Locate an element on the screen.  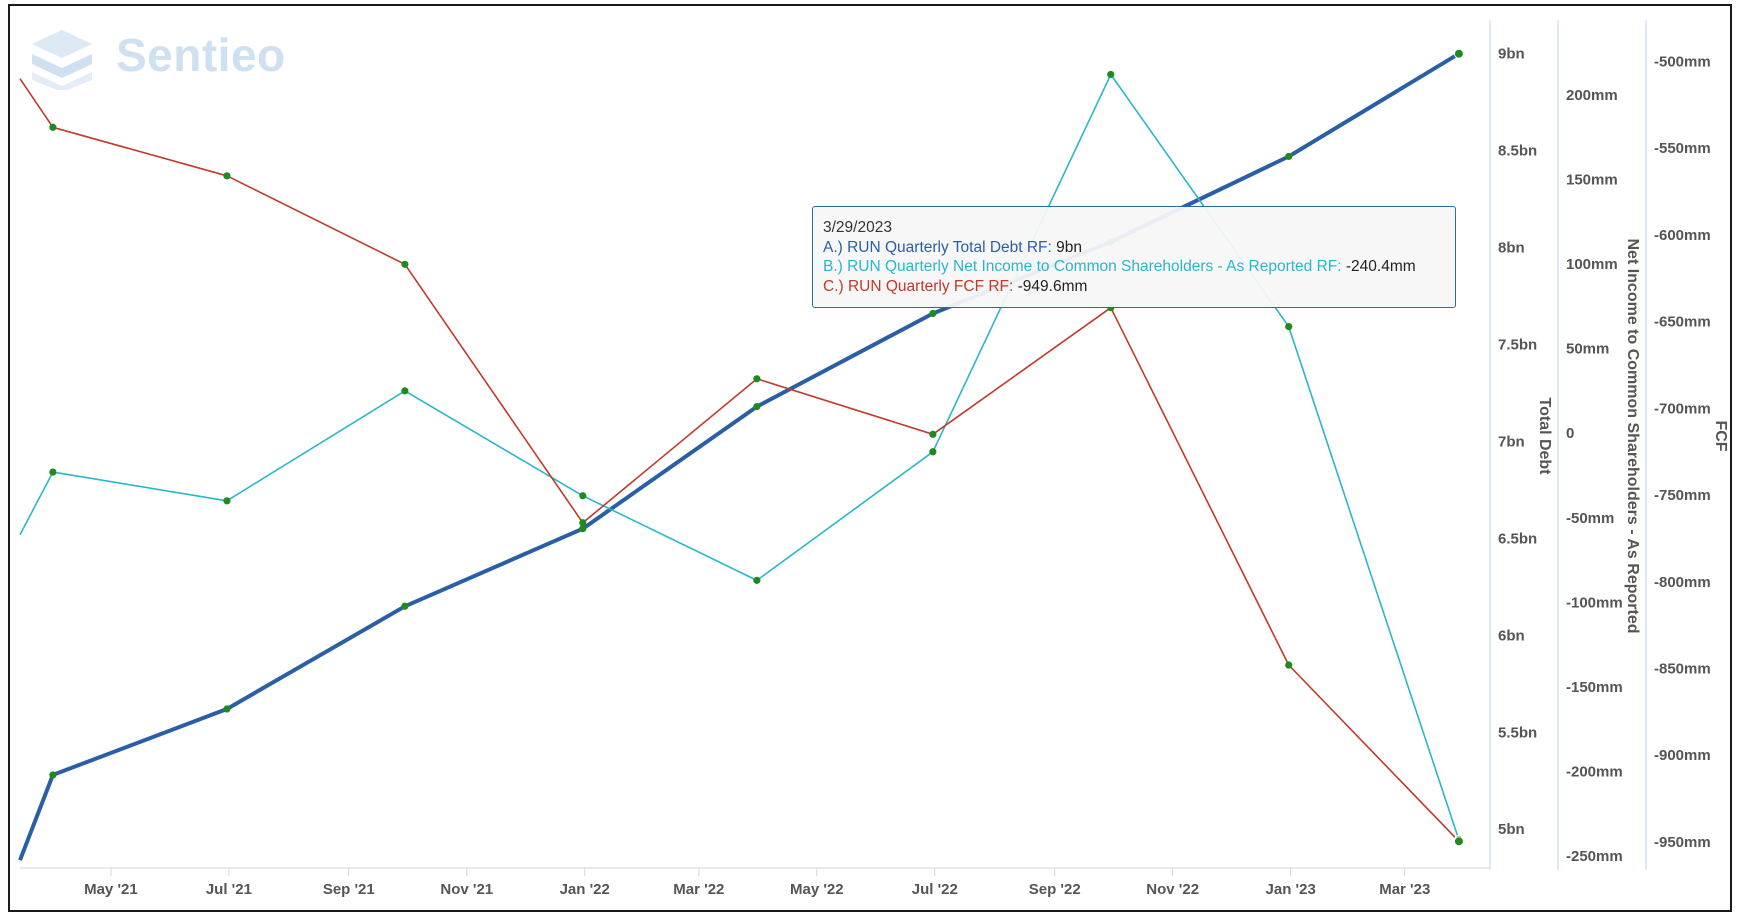
y-axis-title-fcf: FCF is located at coordinates (1720, 435).